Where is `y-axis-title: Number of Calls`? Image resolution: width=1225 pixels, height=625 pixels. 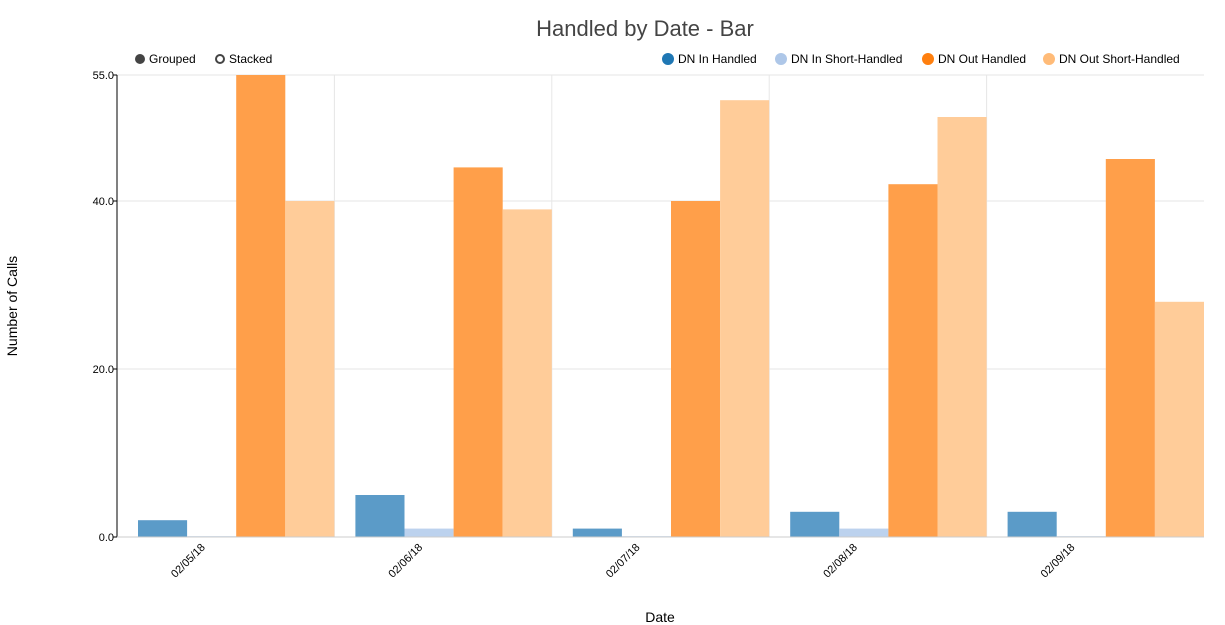 y-axis-title: Number of Calls is located at coordinates (12, 306).